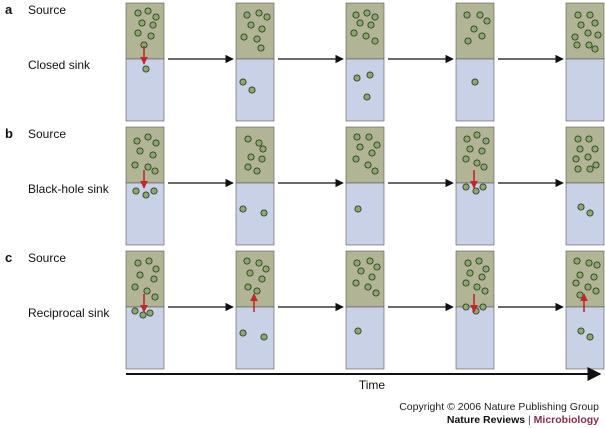 This screenshot has width=605, height=428. I want to click on sink-label: Closed sink, so click(59, 65).